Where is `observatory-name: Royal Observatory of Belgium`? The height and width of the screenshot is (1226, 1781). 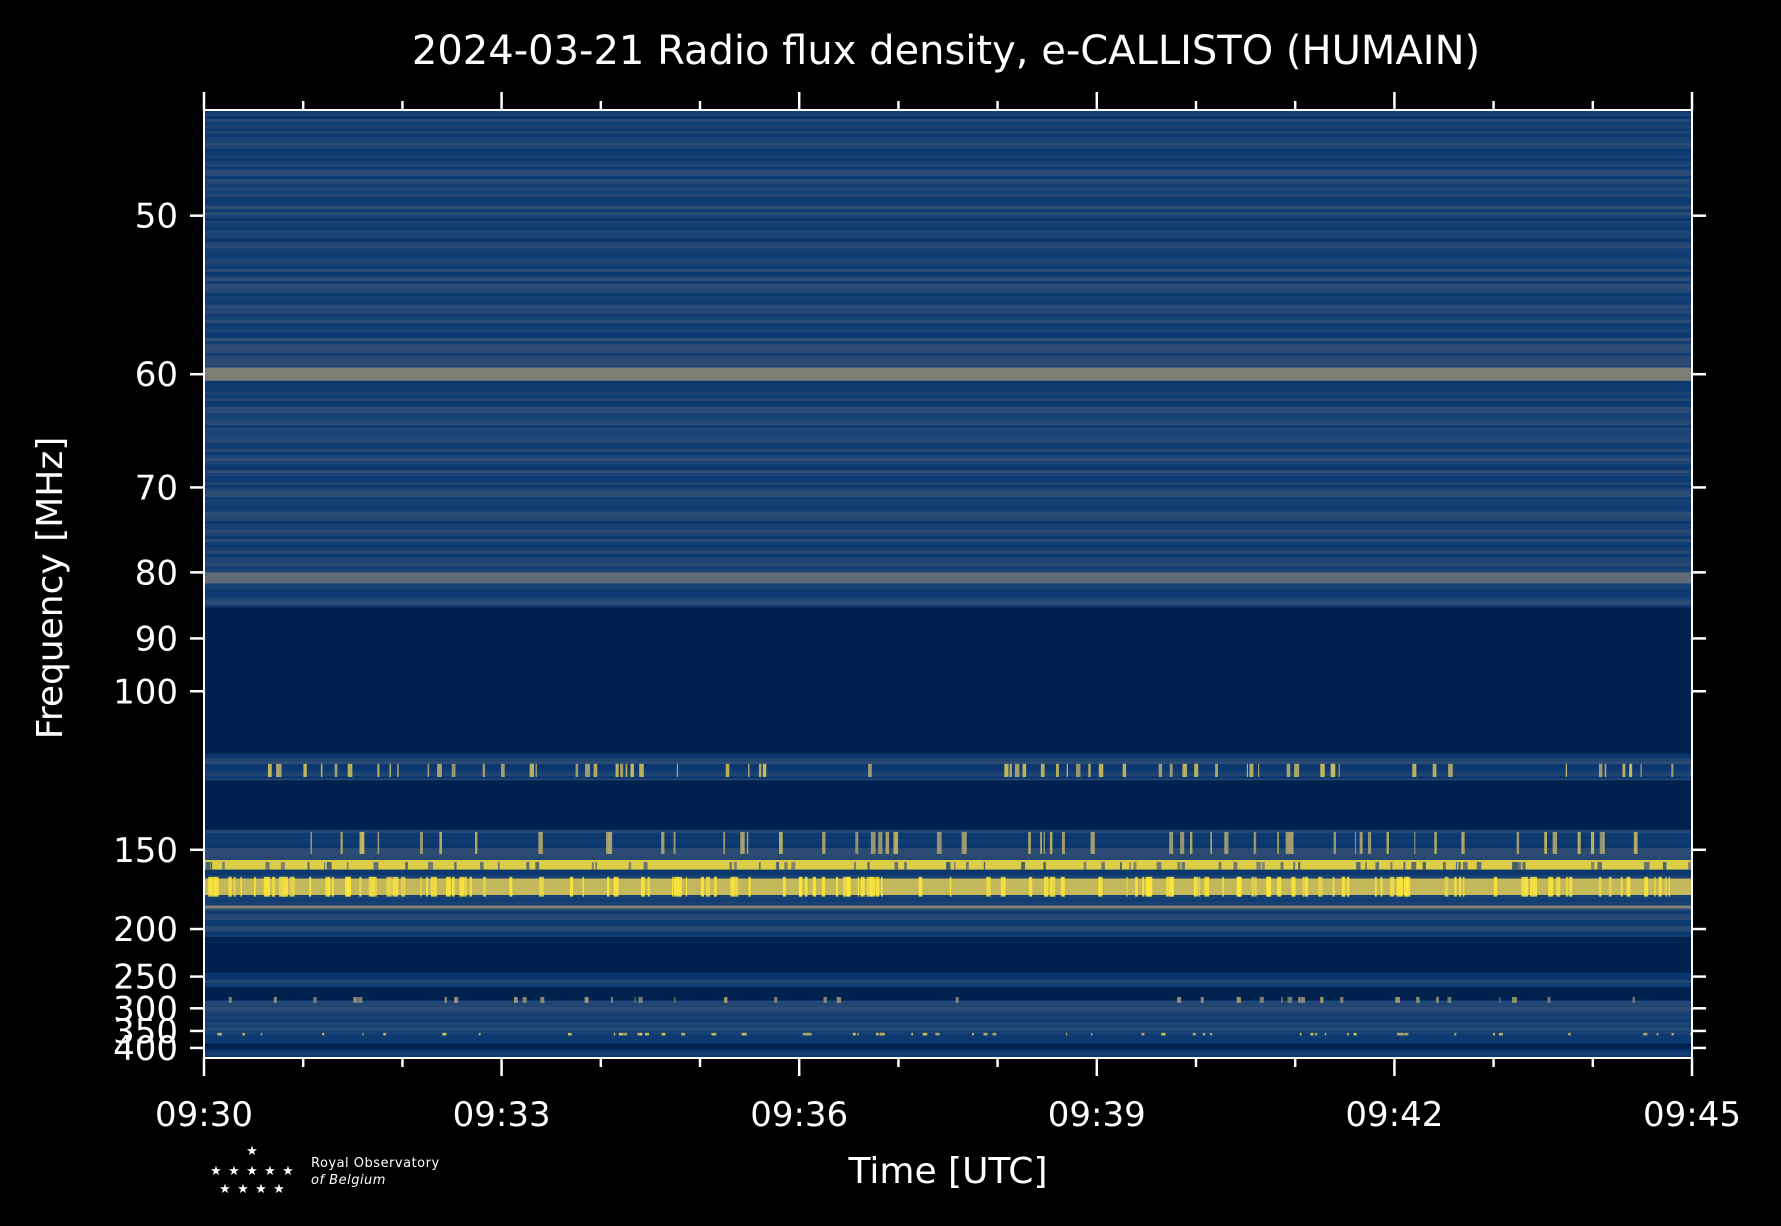
observatory-name: Royal Observatory of Belgium is located at coordinates (375, 1172).